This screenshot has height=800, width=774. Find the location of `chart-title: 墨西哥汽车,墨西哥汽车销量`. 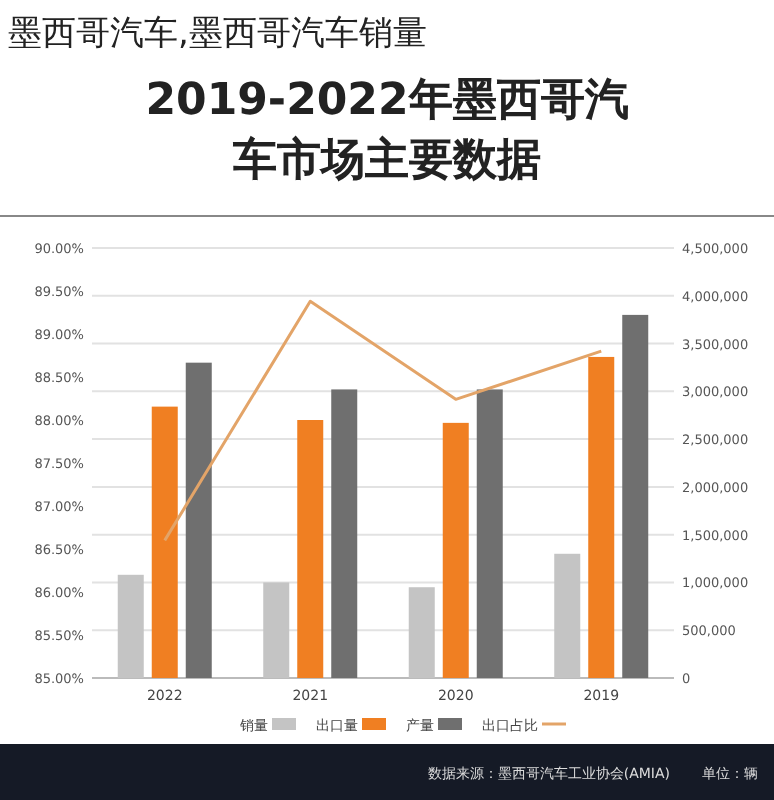

chart-title: 墨西哥汽车,墨西哥汽车销量 is located at coordinates (217, 34).